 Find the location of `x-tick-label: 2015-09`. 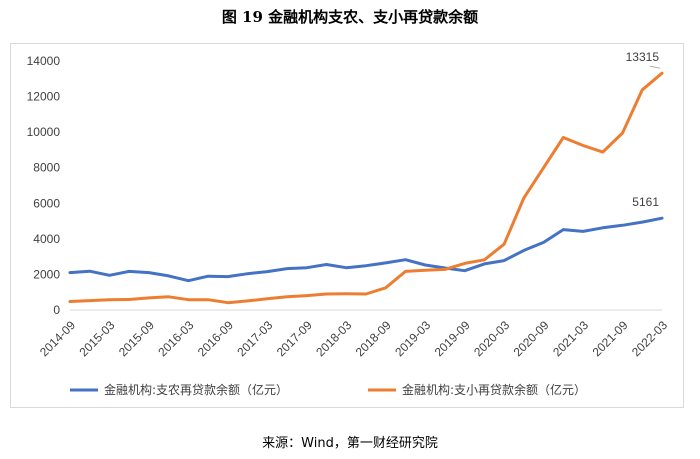

x-tick-label: 2015-09 is located at coordinates (136, 338).